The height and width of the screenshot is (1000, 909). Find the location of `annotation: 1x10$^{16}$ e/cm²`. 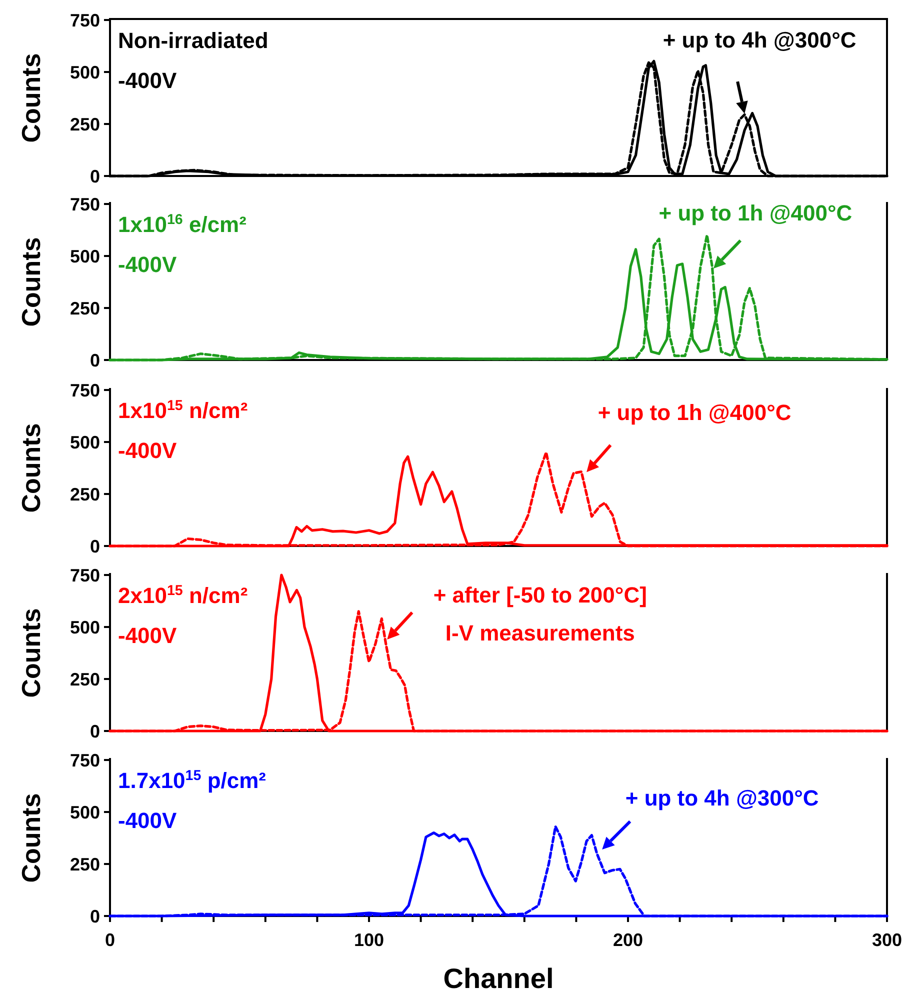

annotation: 1x10$^{16}$ e/cm² is located at coordinates (182, 224).